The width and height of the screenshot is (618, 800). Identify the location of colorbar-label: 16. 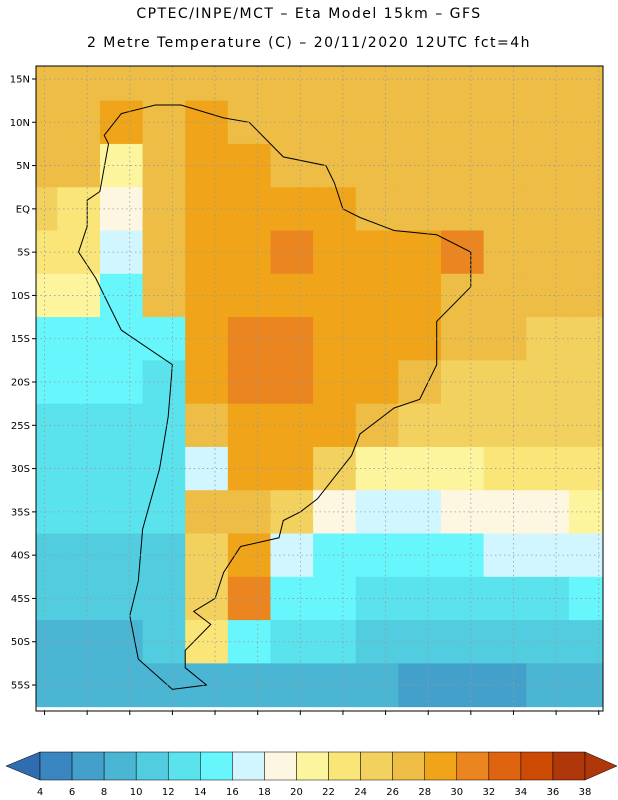
(232, 792).